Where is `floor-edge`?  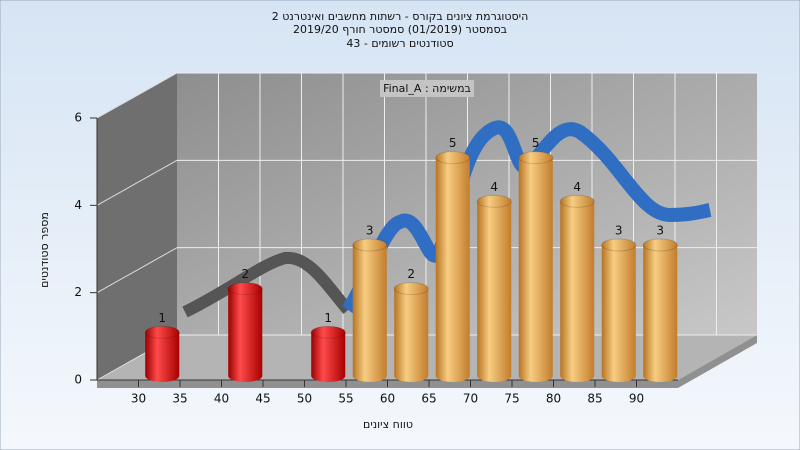
floor-edge is located at coordinates (427, 361).